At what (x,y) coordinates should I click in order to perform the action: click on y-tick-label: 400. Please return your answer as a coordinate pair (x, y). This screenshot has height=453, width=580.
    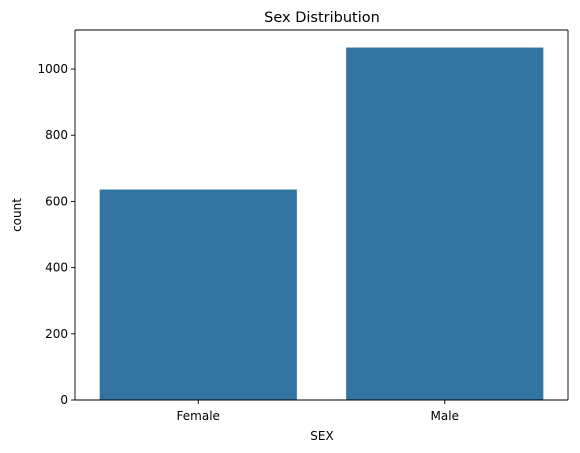
    Looking at the image, I should click on (56, 268).